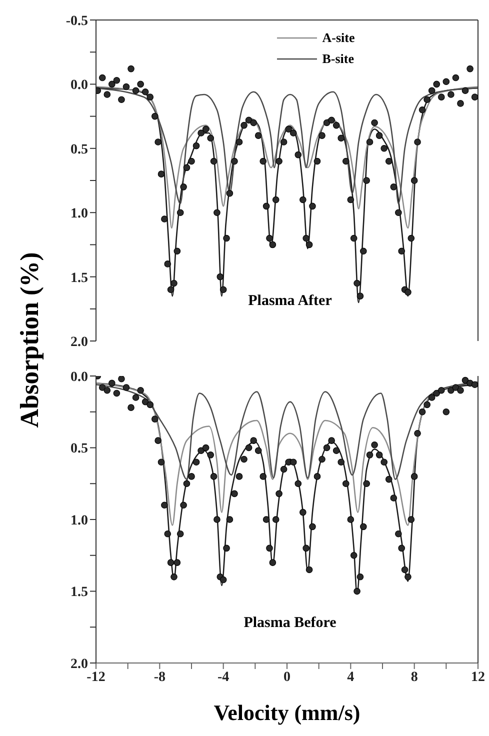 The width and height of the screenshot is (489, 736). I want to click on x-tick-label: 0, so click(287, 677).